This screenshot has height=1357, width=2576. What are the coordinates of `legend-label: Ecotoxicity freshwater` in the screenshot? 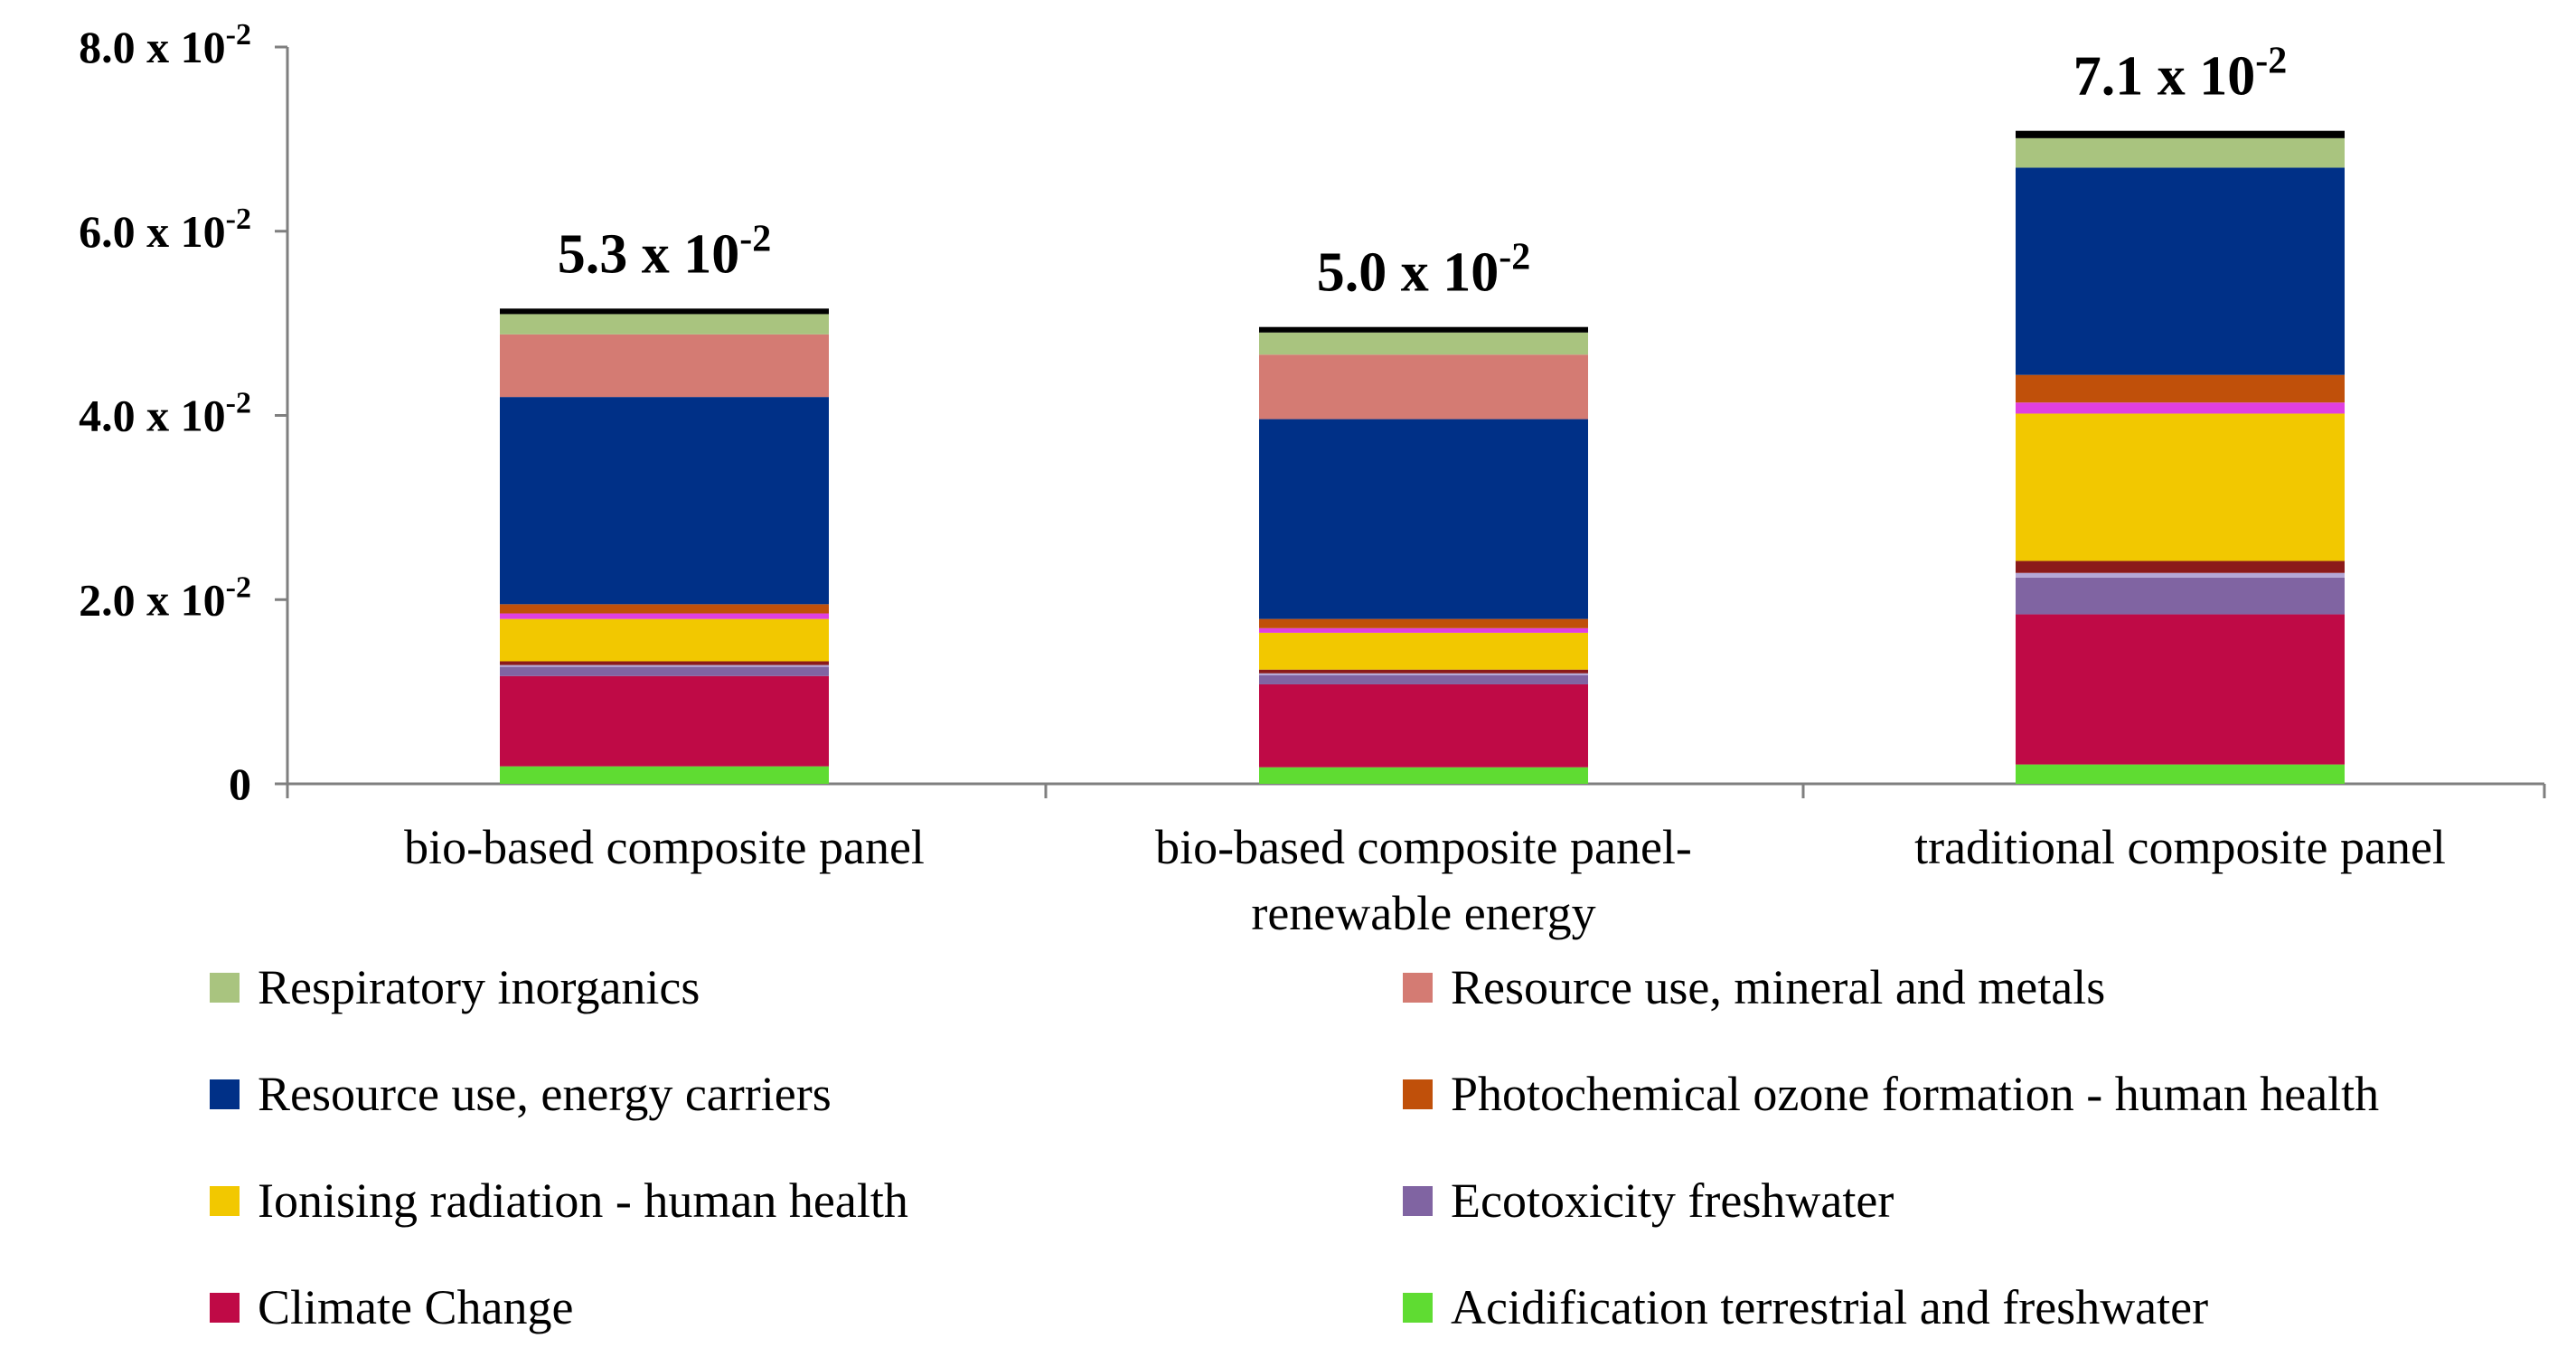 It's located at (1672, 1201).